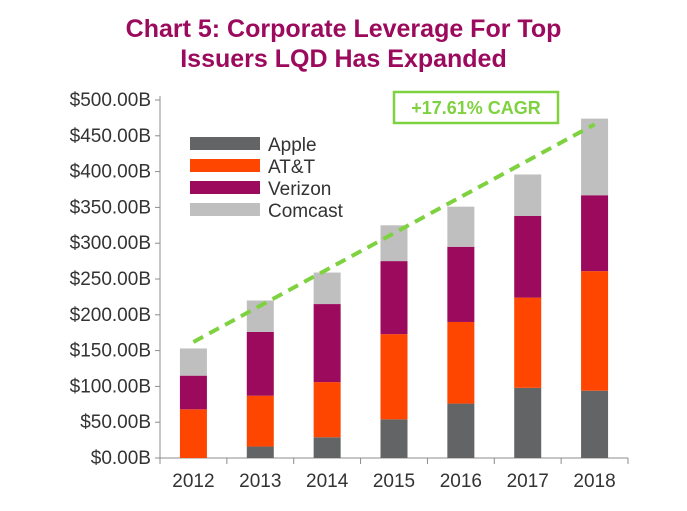 The width and height of the screenshot is (687, 511). Describe the element at coordinates (121, 458) in the screenshot. I see `y-tick-label: $0.00B` at that location.